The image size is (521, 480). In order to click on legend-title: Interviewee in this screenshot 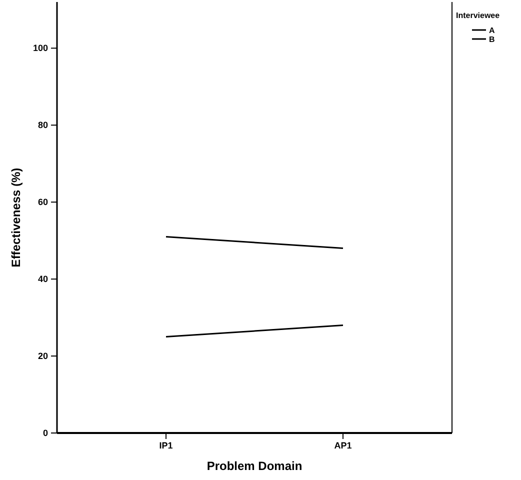, I will do `click(478, 15)`.